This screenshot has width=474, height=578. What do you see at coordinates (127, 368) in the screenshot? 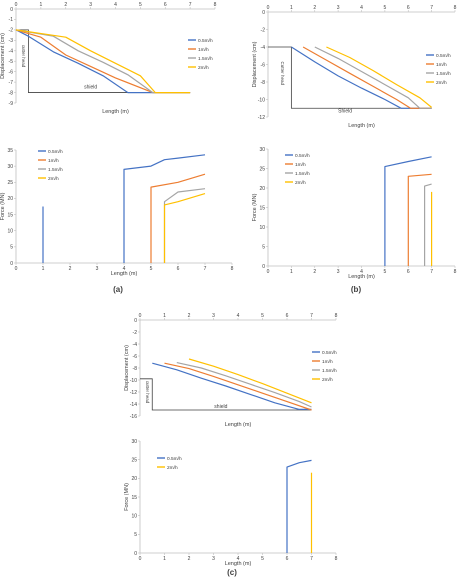
I see `y-axis-label: Displacement (cm)` at bounding box center [127, 368].